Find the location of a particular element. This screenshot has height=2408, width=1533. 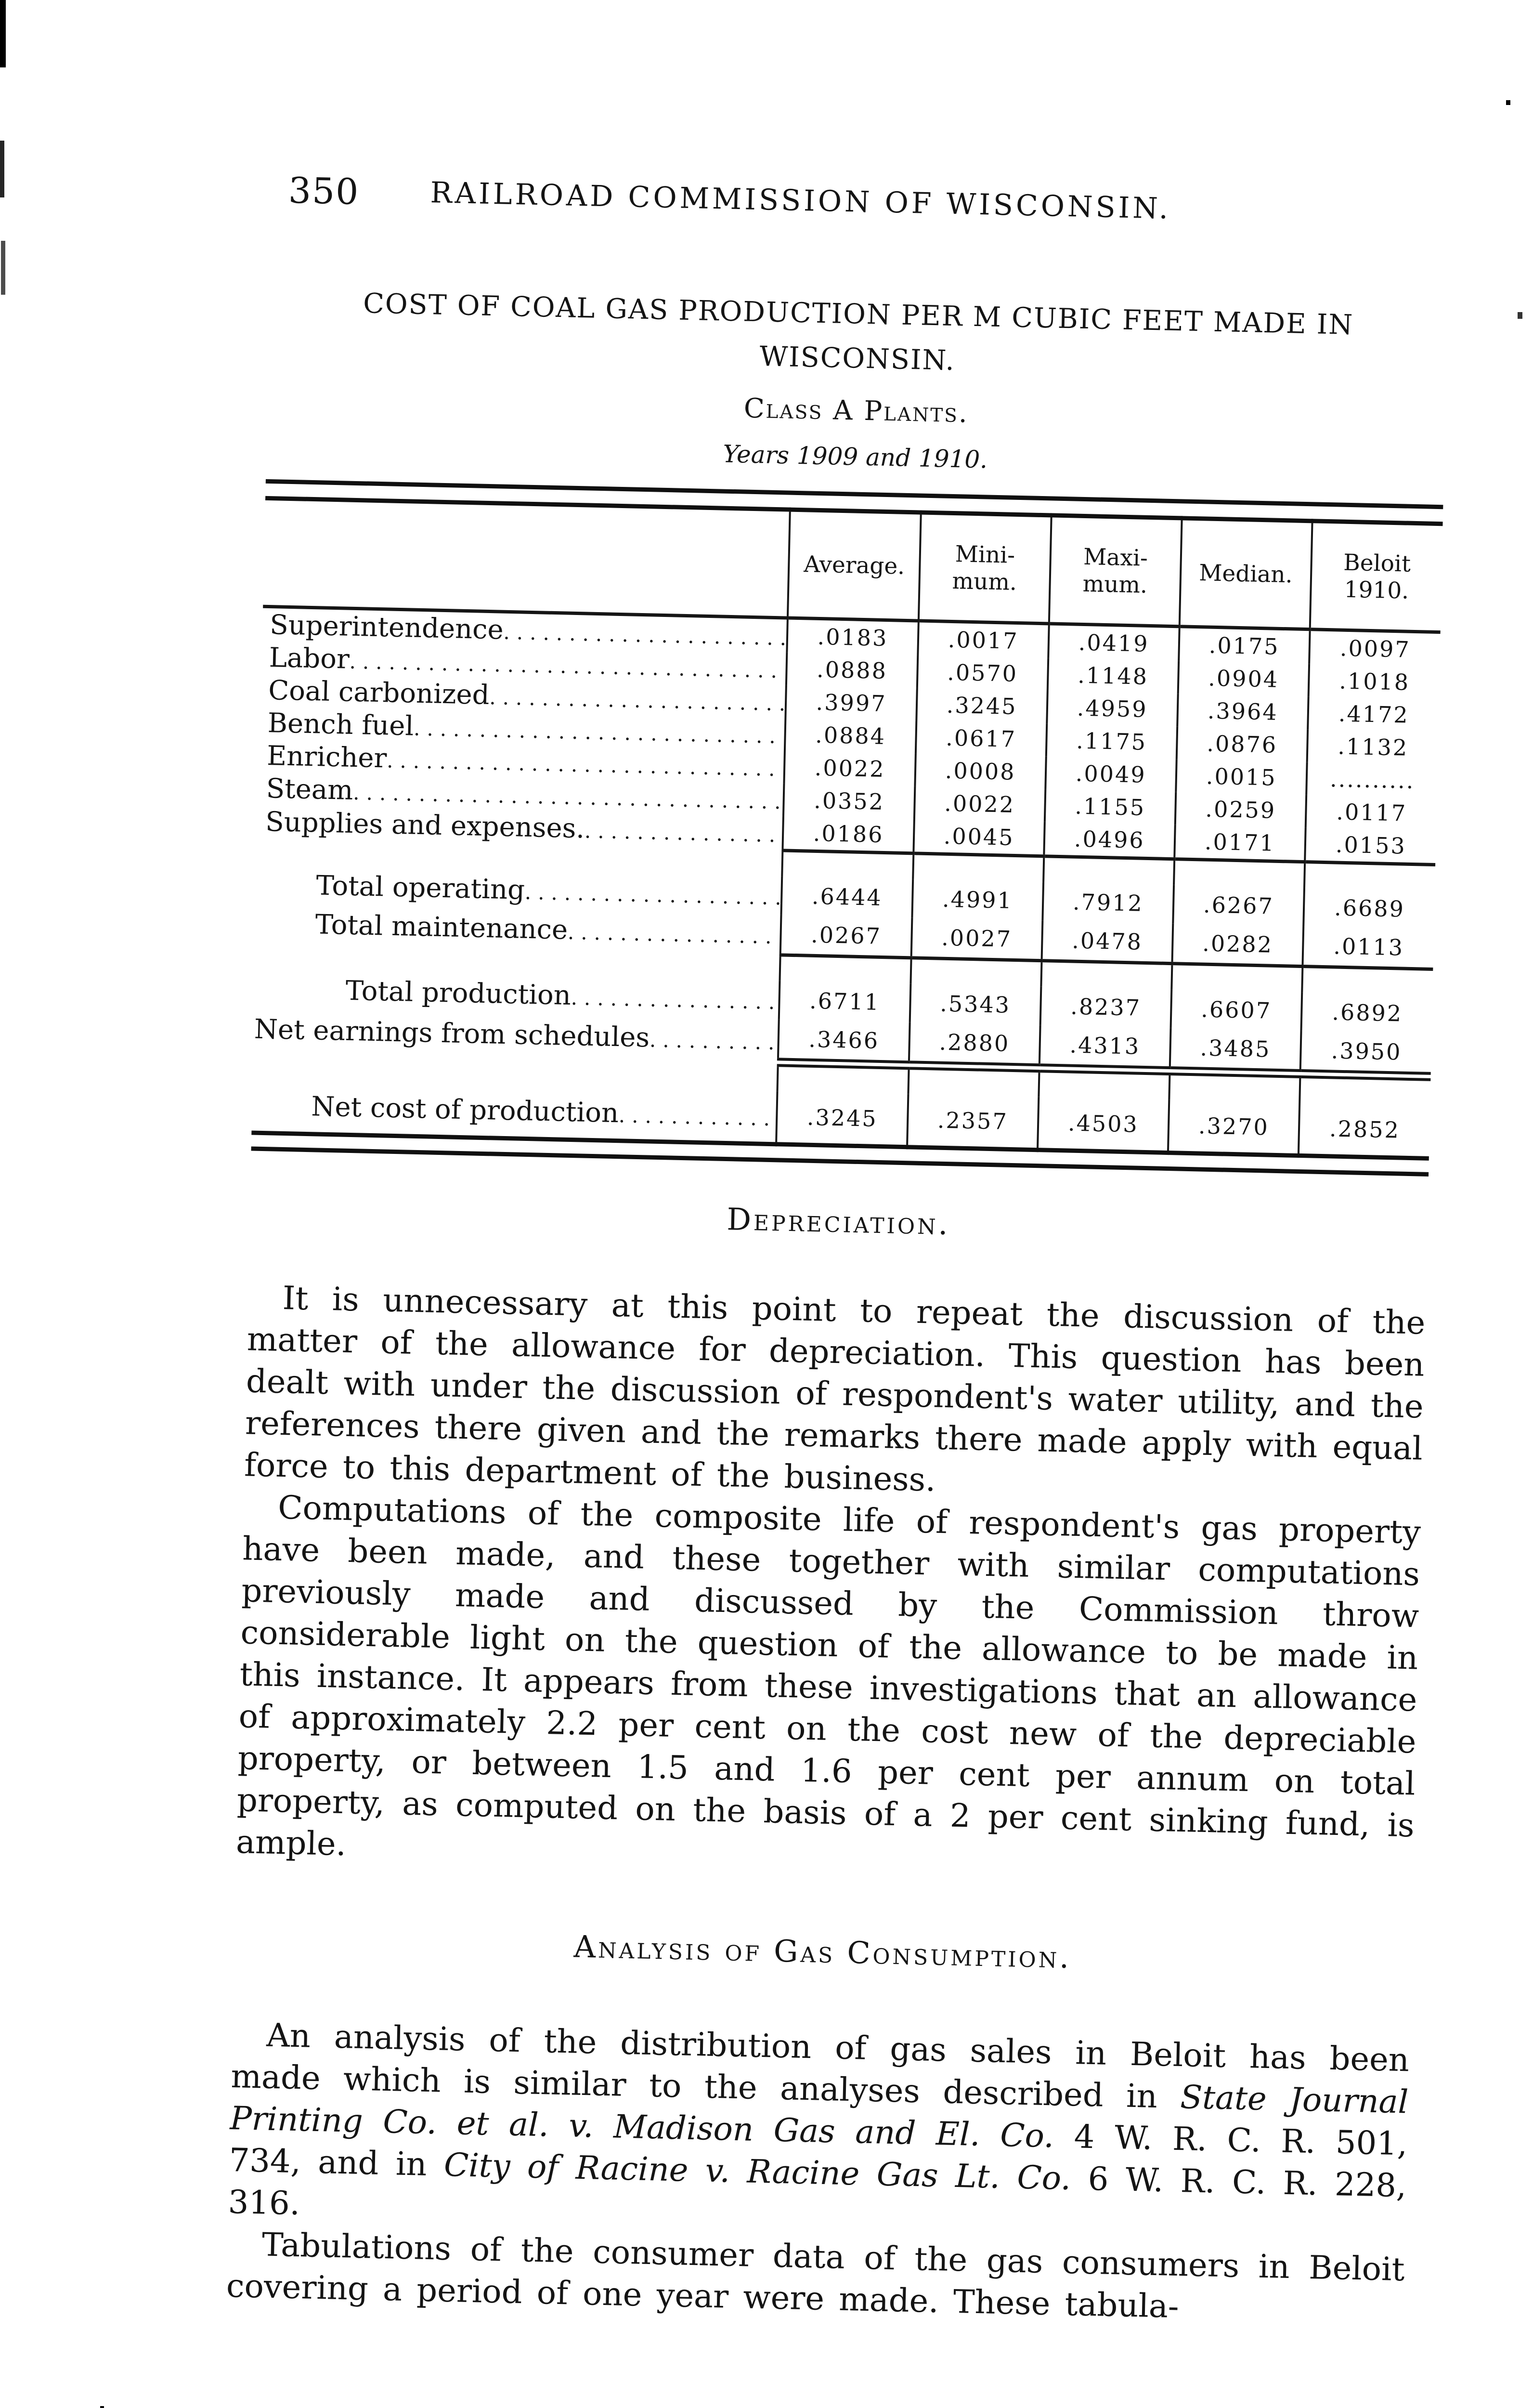

value-cell: .0478 is located at coordinates (1107, 942).